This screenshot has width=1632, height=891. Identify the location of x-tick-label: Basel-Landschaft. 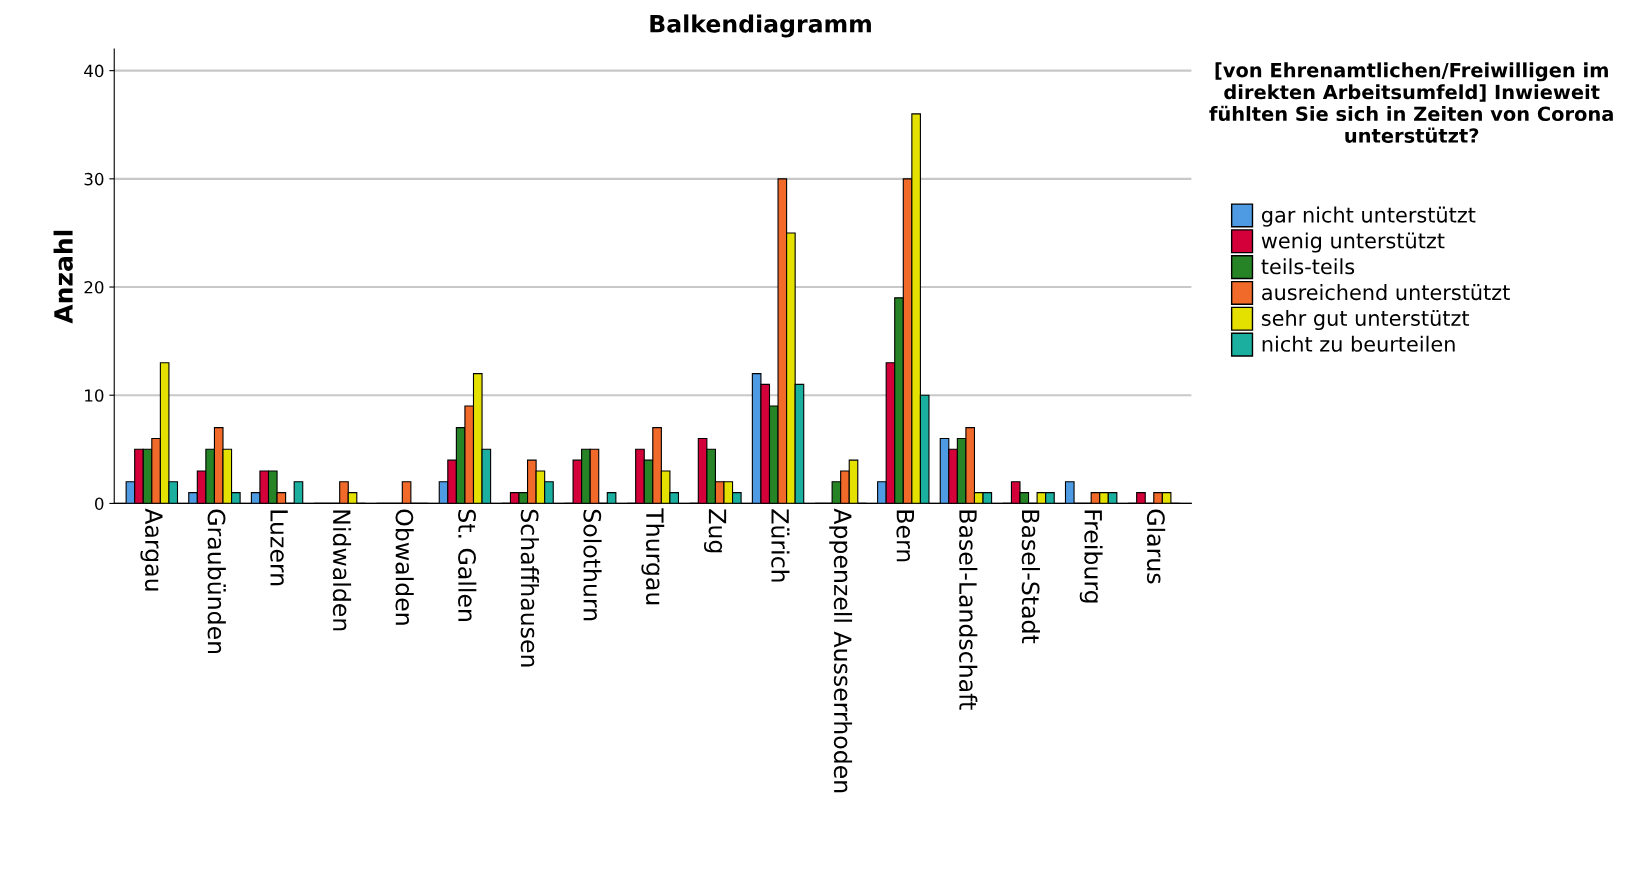
(968, 610).